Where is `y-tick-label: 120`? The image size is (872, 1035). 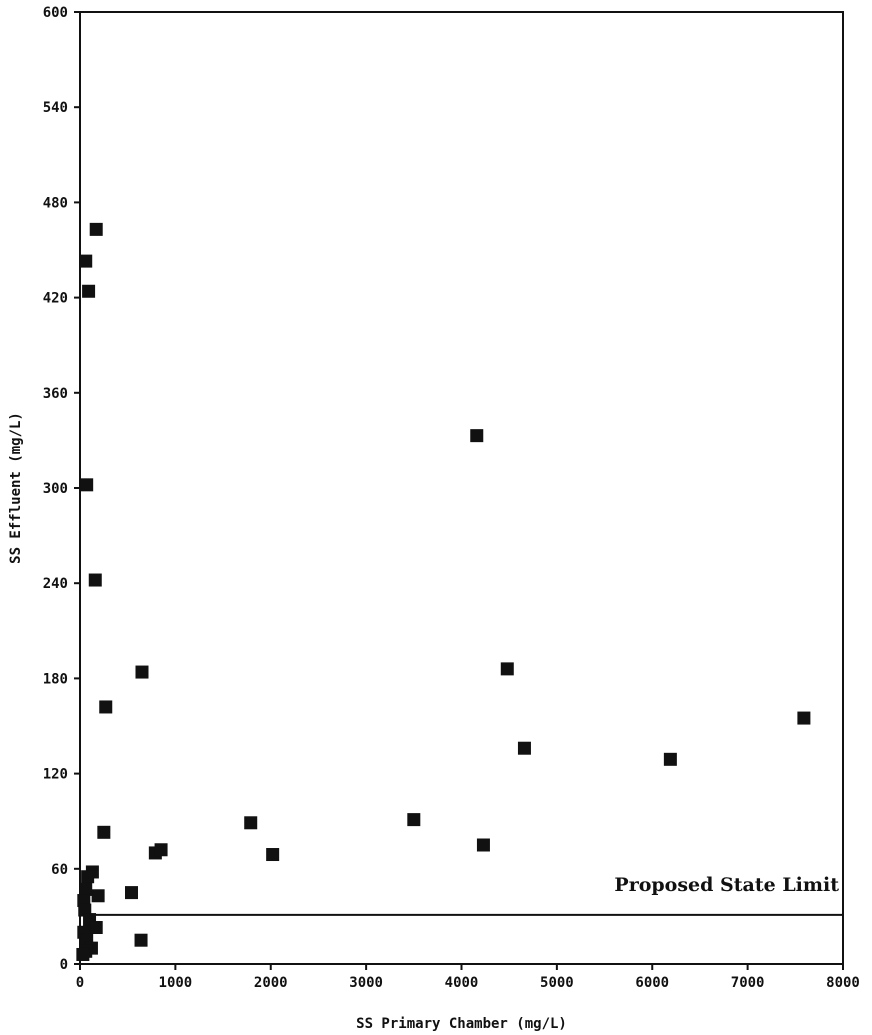 y-tick-label: 120 is located at coordinates (55, 775).